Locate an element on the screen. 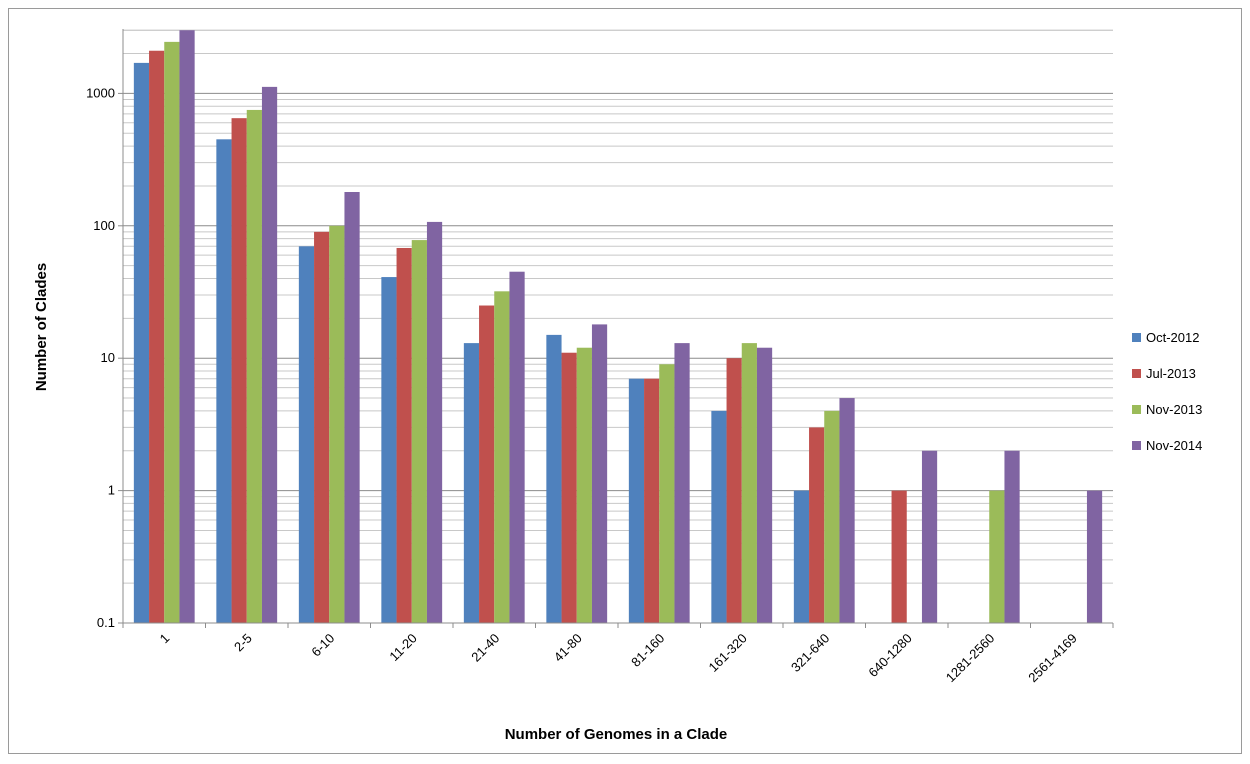 This screenshot has height=764, width=1250. legend-label: Oct-2012 is located at coordinates (1172, 337).